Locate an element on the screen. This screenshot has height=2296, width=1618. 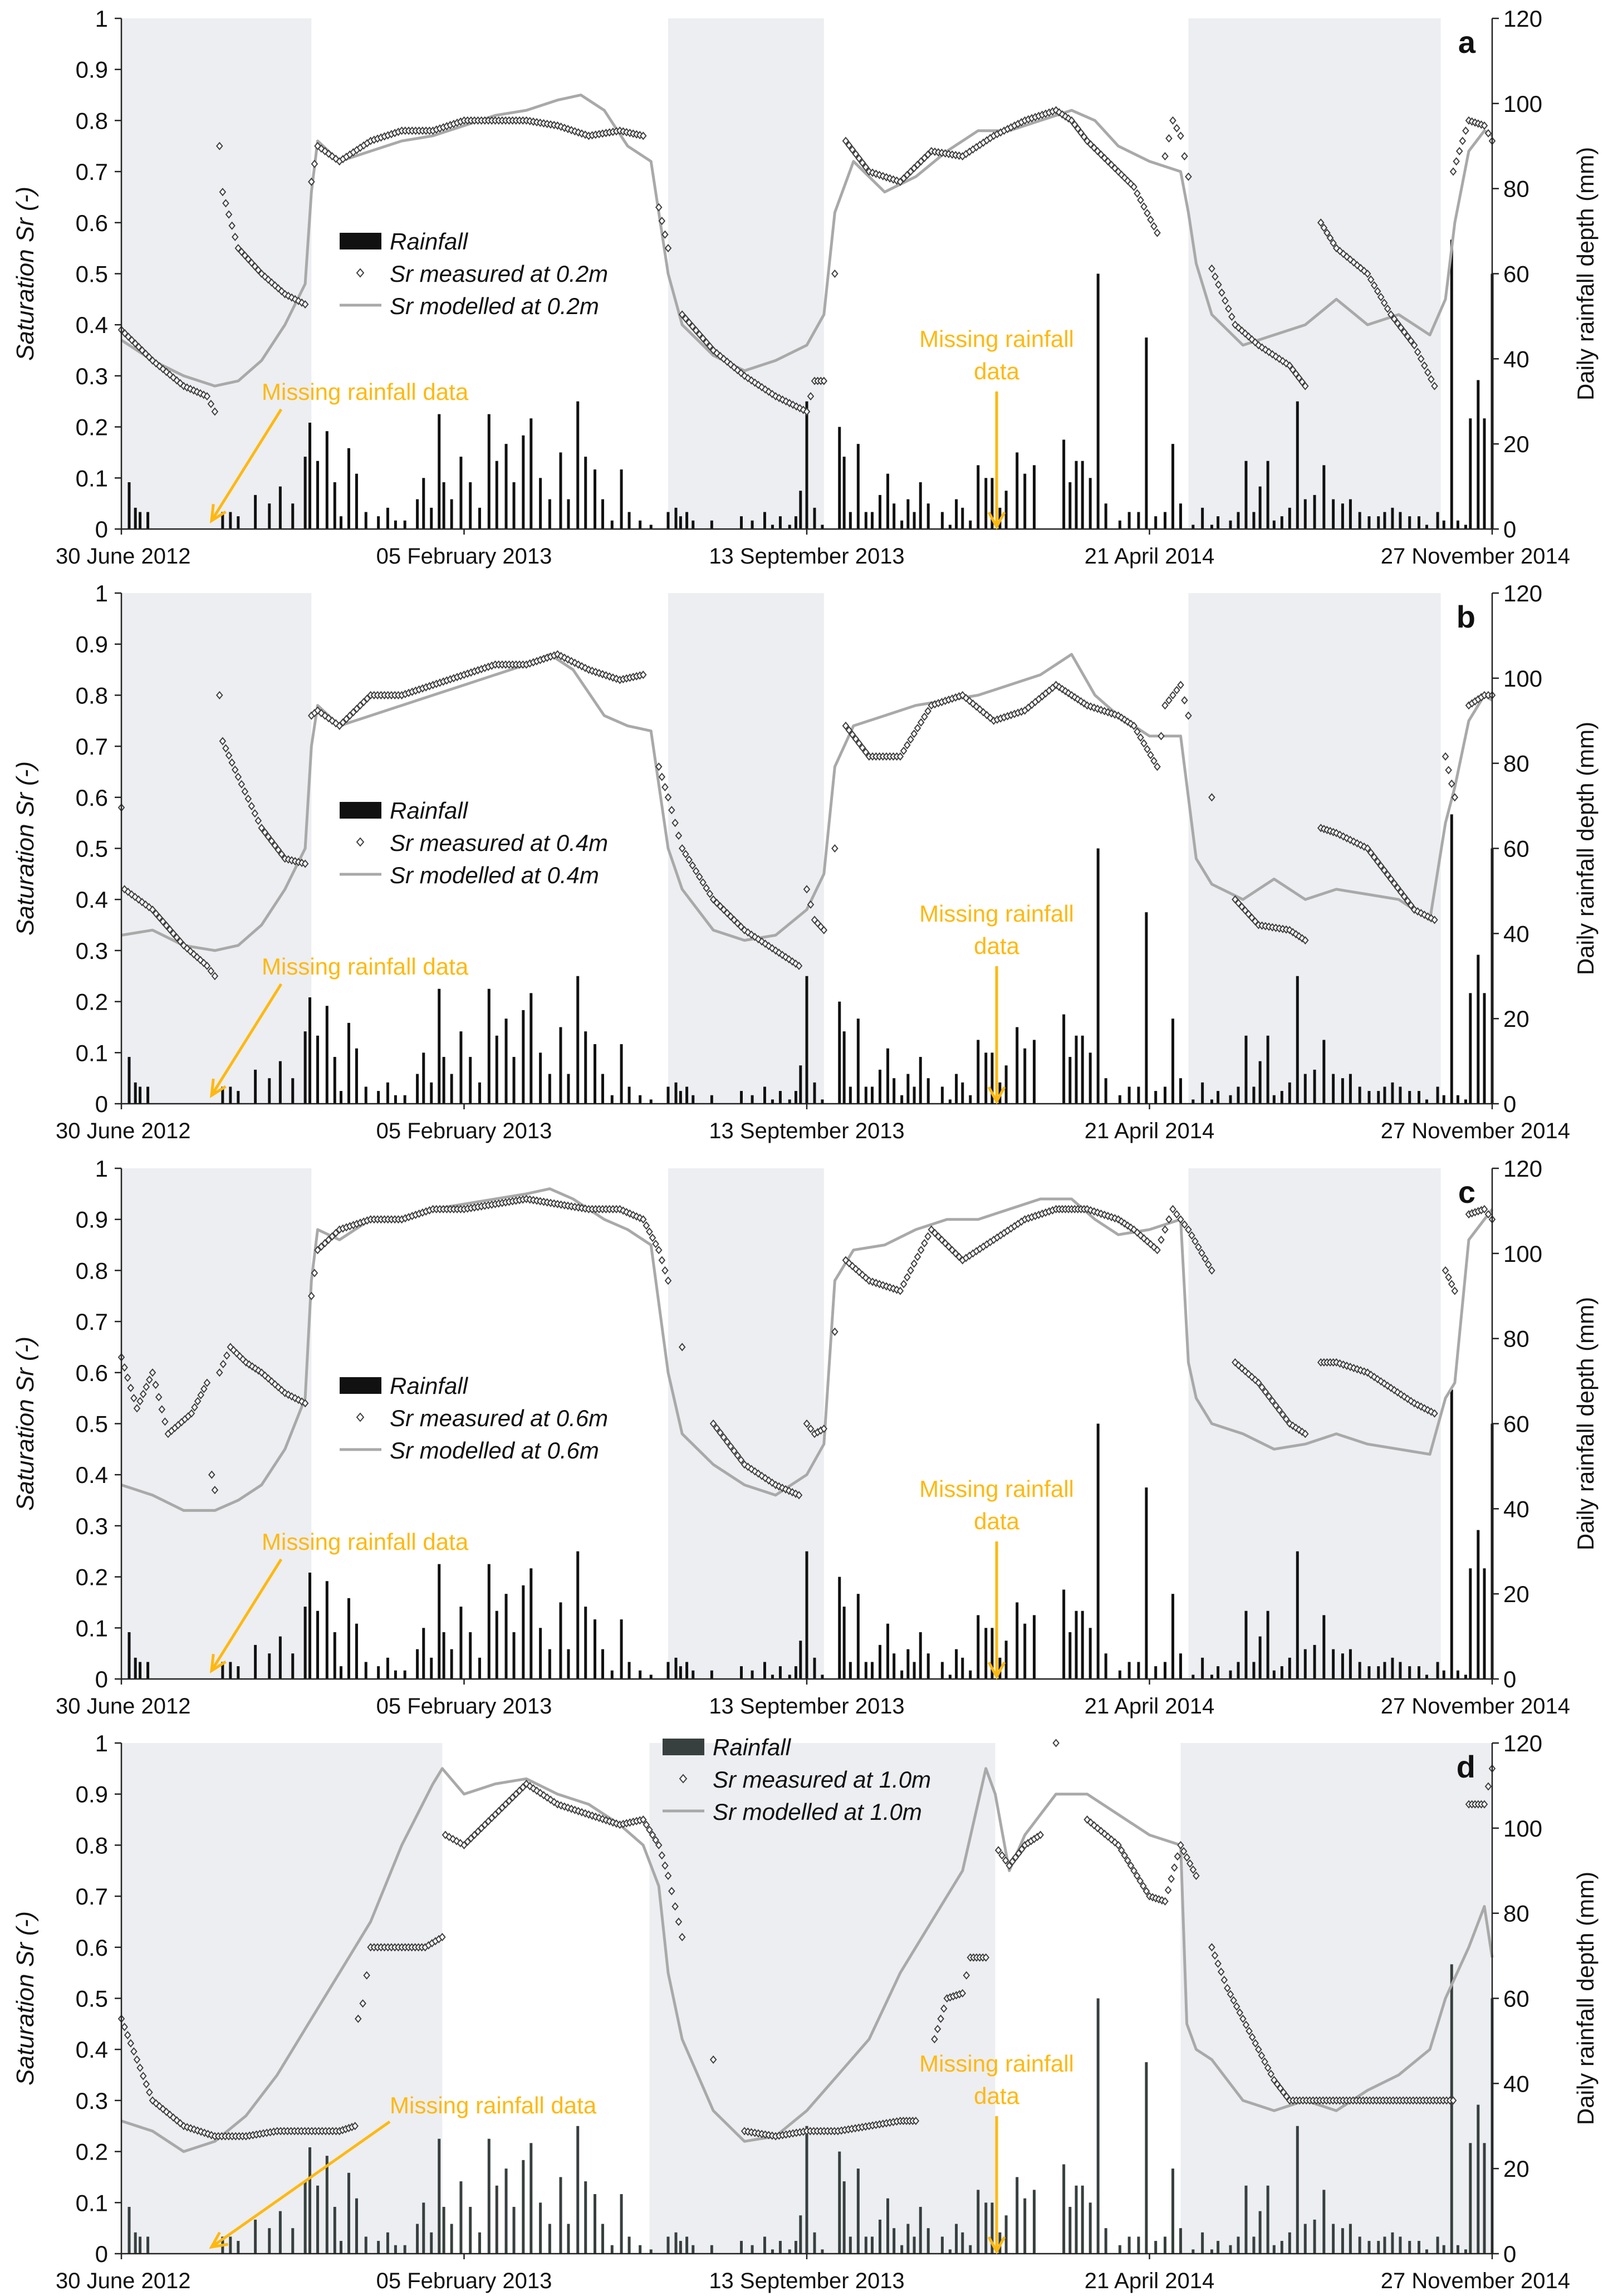
y-tick-label-left: 0.2 is located at coordinates (92, 427).